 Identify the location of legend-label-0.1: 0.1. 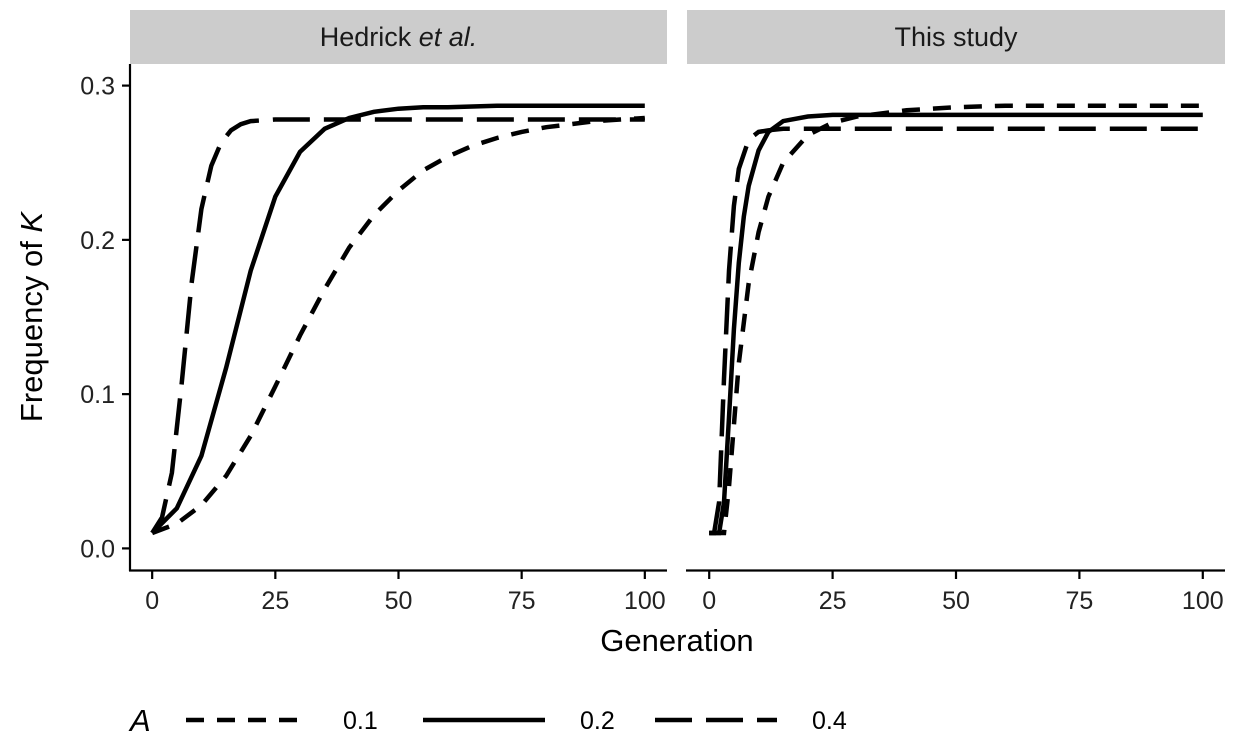
(360, 721).